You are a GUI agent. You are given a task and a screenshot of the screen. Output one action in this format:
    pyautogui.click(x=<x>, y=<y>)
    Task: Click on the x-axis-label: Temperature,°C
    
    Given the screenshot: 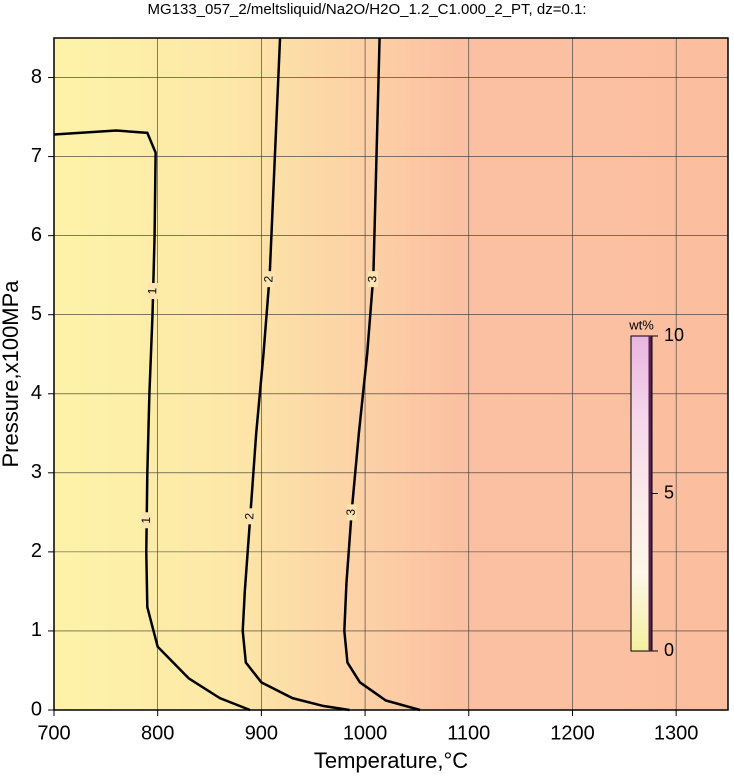 What is the action you would take?
    pyautogui.click(x=391, y=760)
    